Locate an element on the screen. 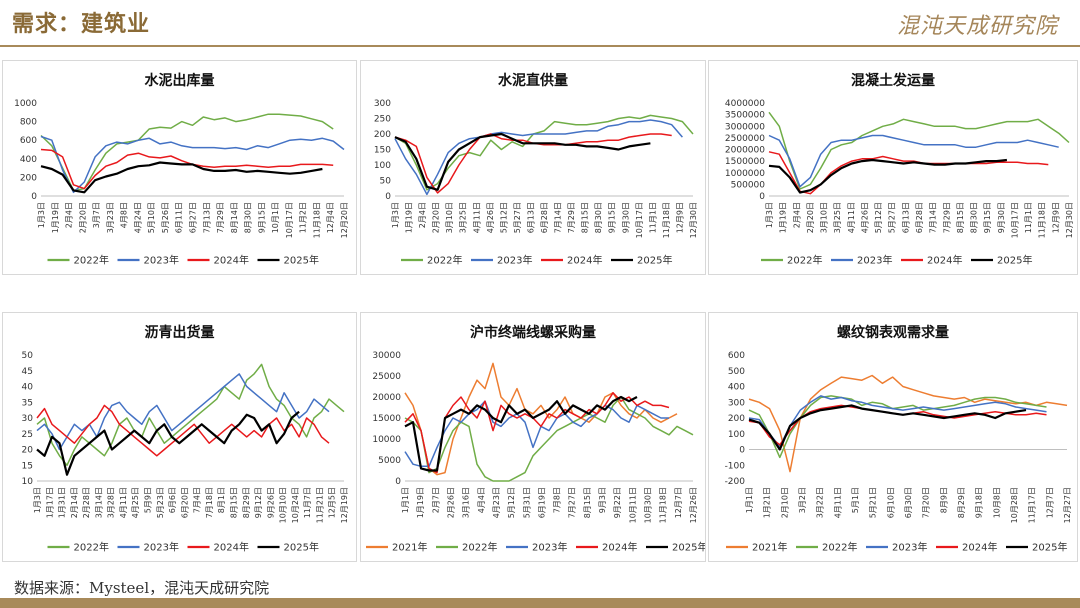 Image resolution: width=1080 pixels, height=608 pixels. x-tick-label: 4月26日 is located at coordinates (864, 217).